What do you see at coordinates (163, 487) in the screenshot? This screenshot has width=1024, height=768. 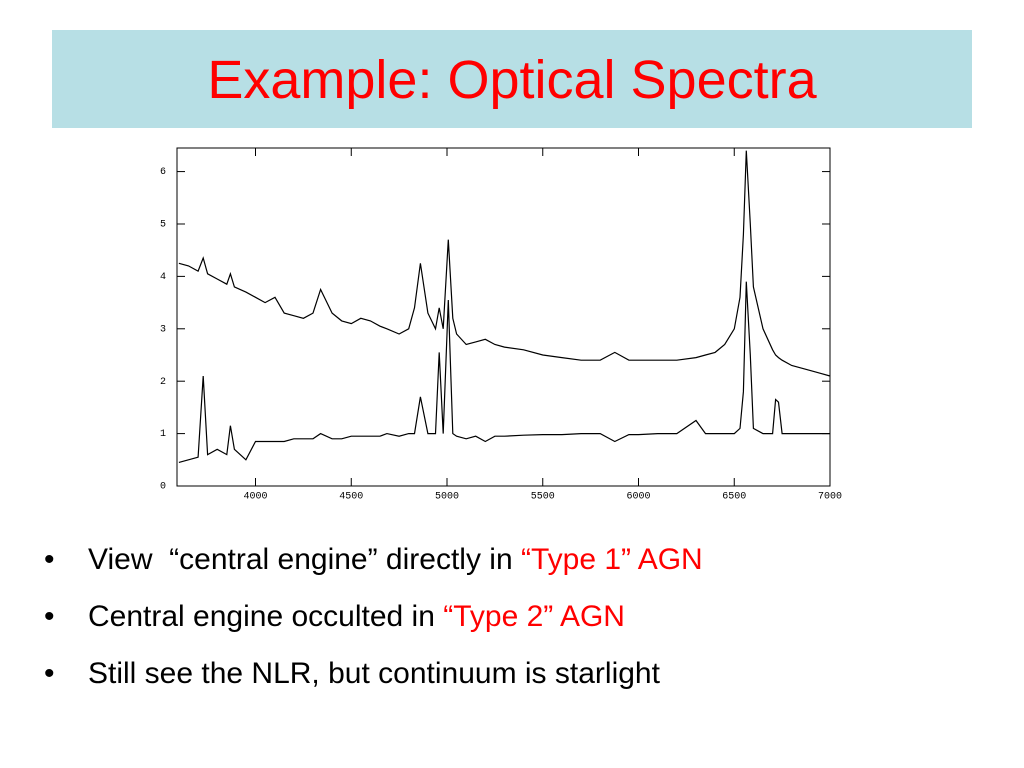 I see `y-tick-label: 0` at bounding box center [163, 487].